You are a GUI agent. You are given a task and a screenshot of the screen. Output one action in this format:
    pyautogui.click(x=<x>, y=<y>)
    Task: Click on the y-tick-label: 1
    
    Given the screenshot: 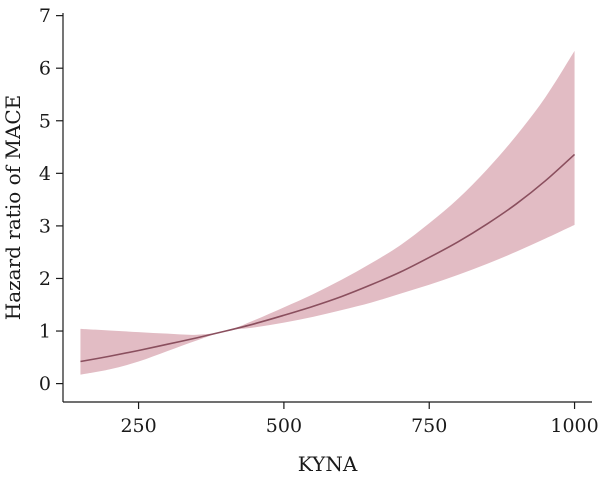 What is the action you would take?
    pyautogui.click(x=45, y=332)
    